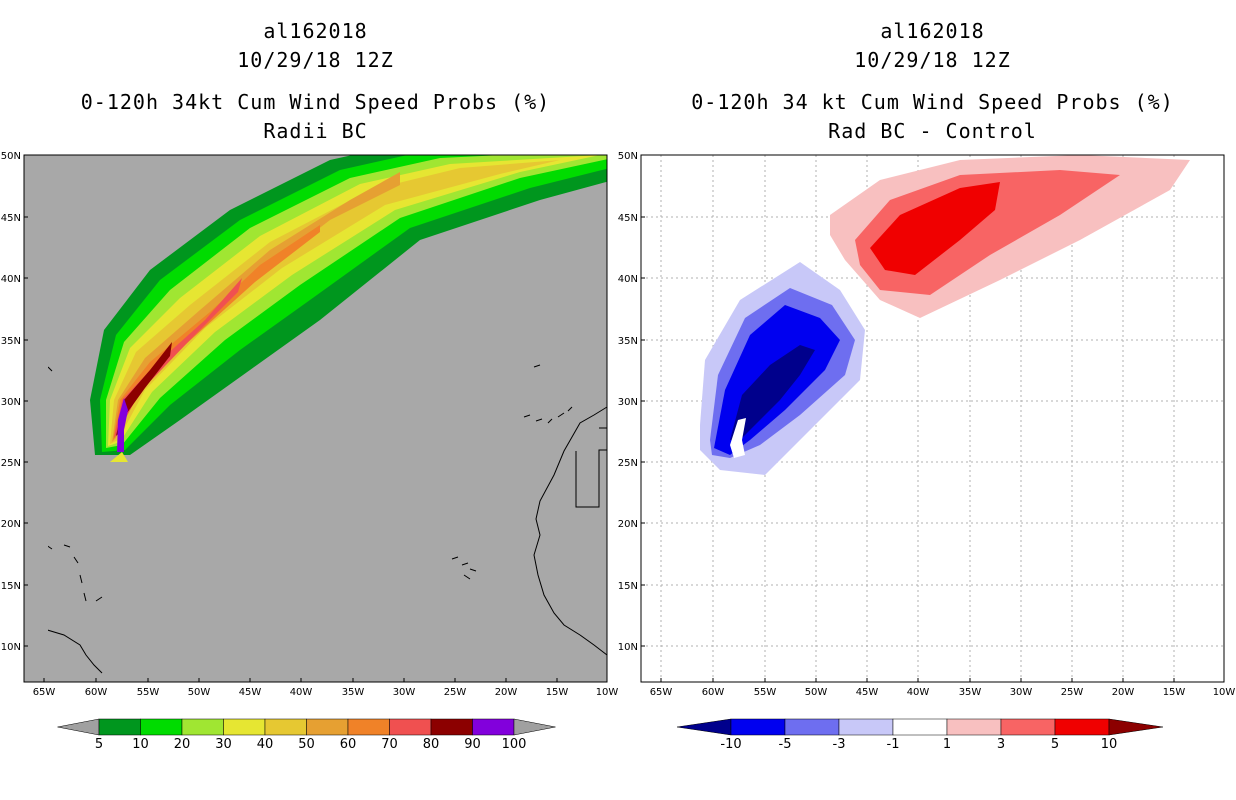  What do you see at coordinates (506, 692) in the screenshot?
I see `left-lon-label: 20W` at bounding box center [506, 692].